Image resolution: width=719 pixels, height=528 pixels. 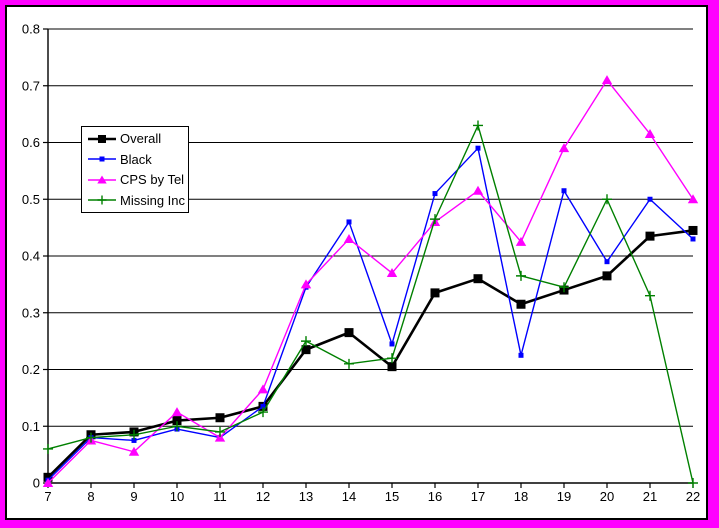 I want to click on legend-entry-cps-by-tel: CPS by Tel, so click(x=137, y=180).